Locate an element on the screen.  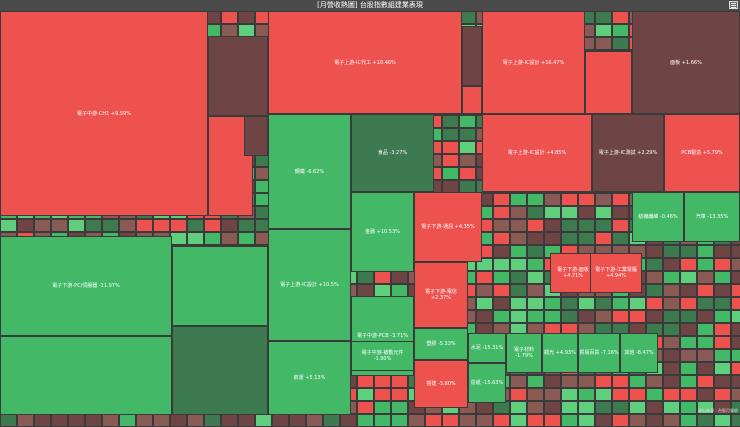
treemap-tile: 電子上游-IC測試 +2.29% is located at coordinates (628, 153).